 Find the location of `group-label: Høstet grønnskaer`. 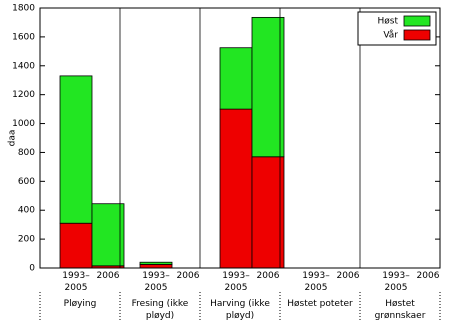

group-label: Høstet grønnskaer is located at coordinates (400, 310).